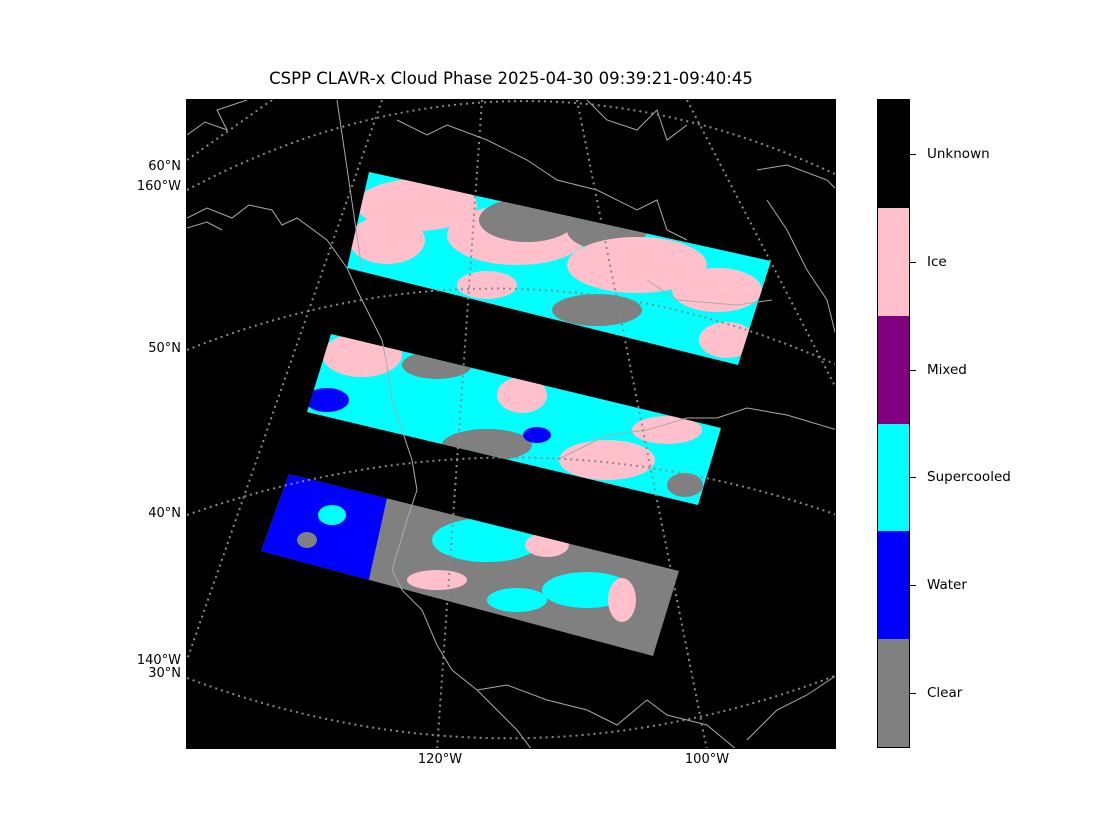  I want to click on colorbar-segment-water, so click(893, 585).